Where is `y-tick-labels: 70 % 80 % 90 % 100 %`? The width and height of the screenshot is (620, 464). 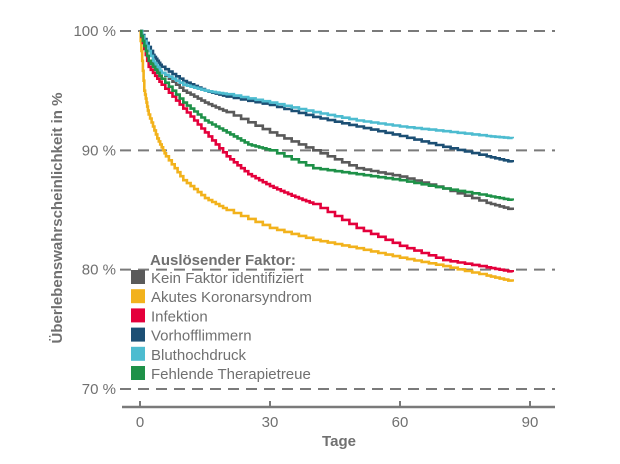 y-tick-labels: 70 % 80 % 90 % 100 % is located at coordinates (94, 210).